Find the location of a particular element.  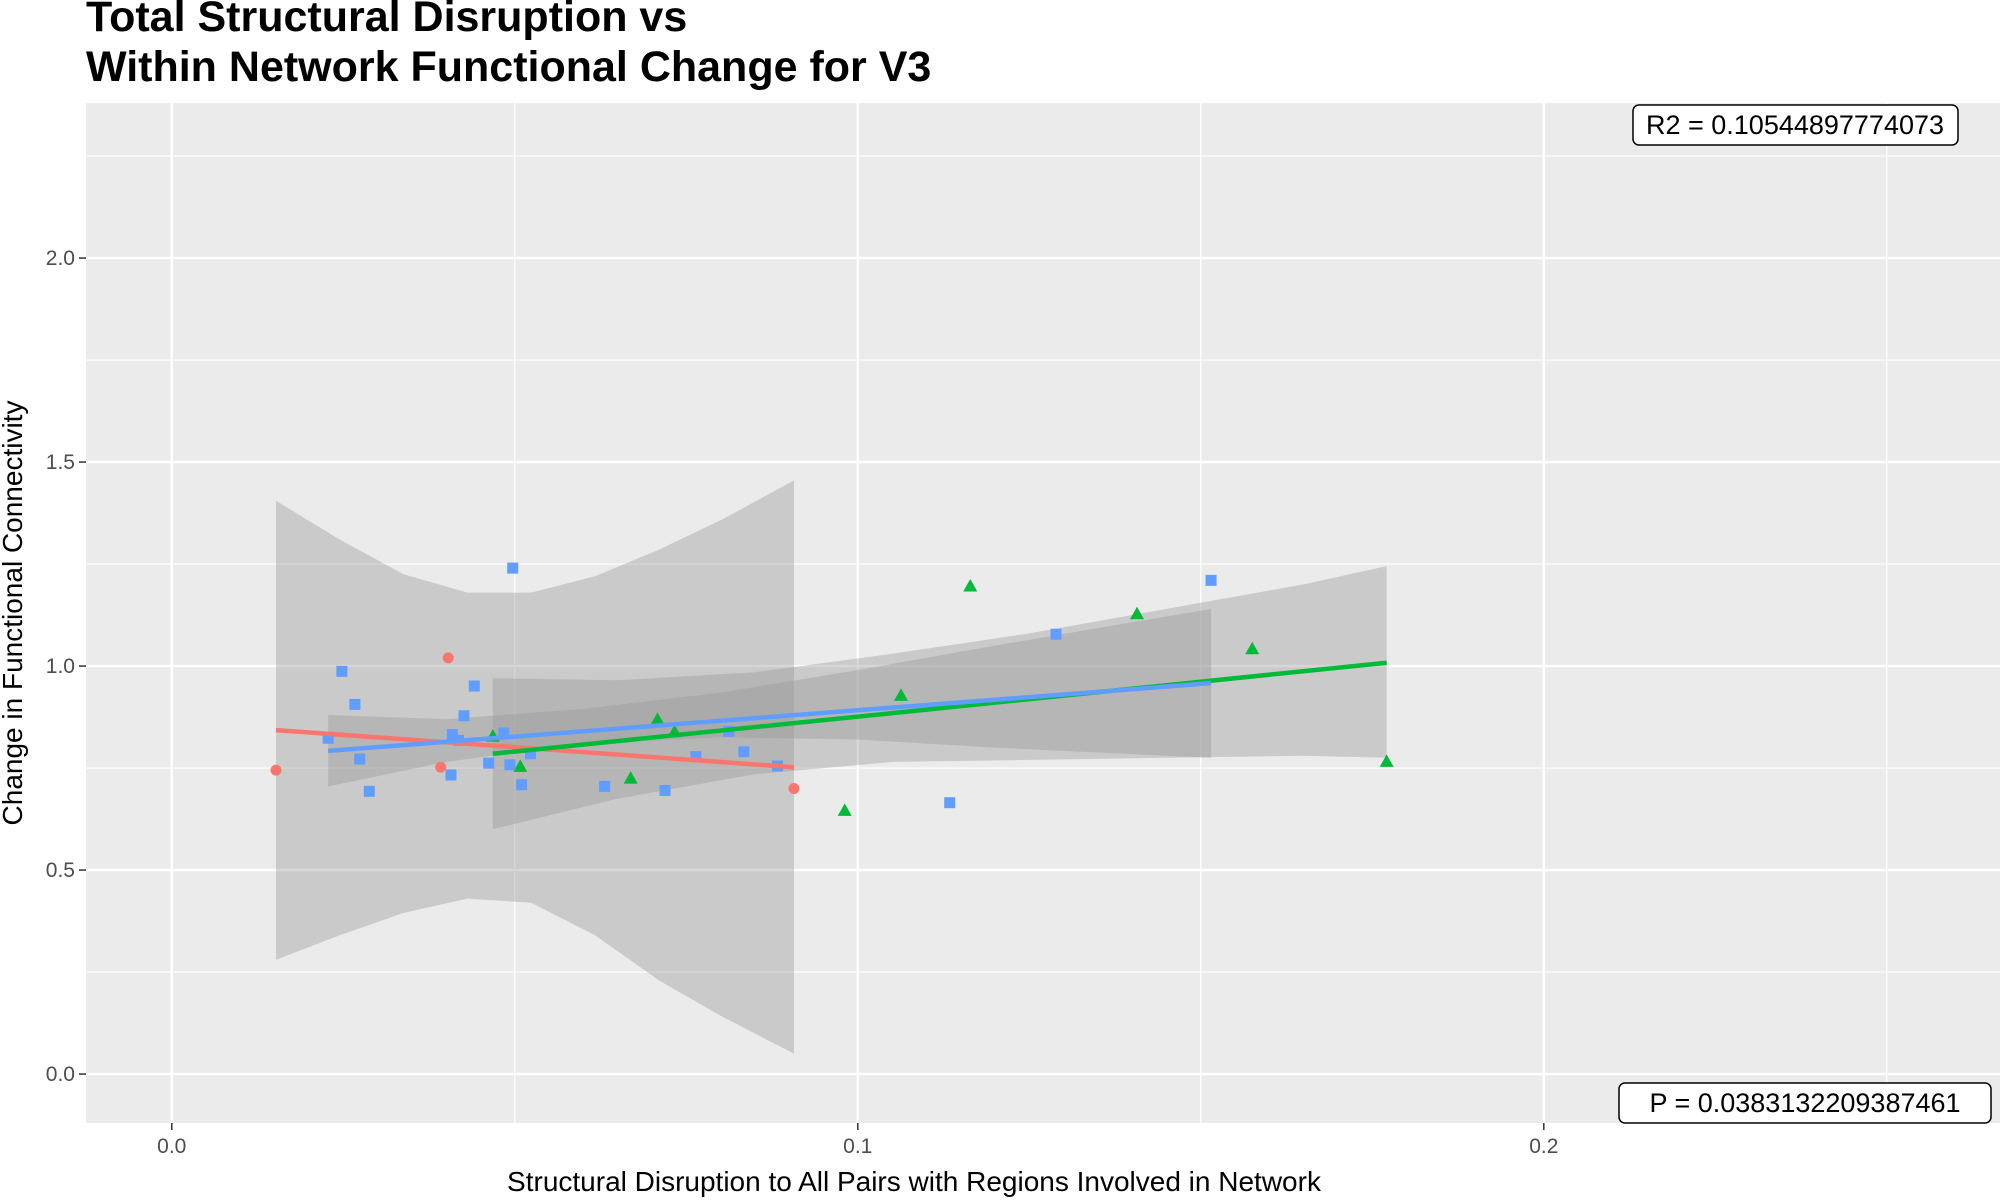

fit-lines is located at coordinates (831, 715).